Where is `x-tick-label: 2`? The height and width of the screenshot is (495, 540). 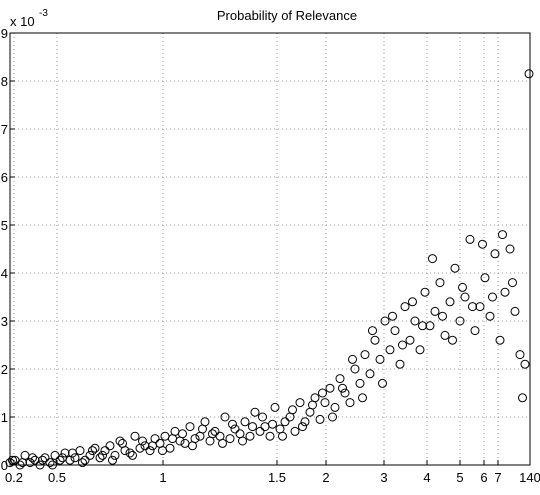 x-tick-label: 2 is located at coordinates (325, 477).